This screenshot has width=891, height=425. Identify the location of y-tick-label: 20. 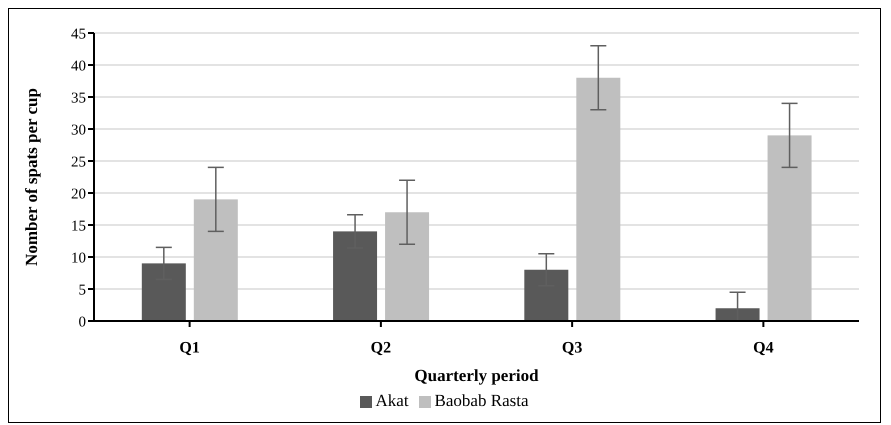
(78, 194).